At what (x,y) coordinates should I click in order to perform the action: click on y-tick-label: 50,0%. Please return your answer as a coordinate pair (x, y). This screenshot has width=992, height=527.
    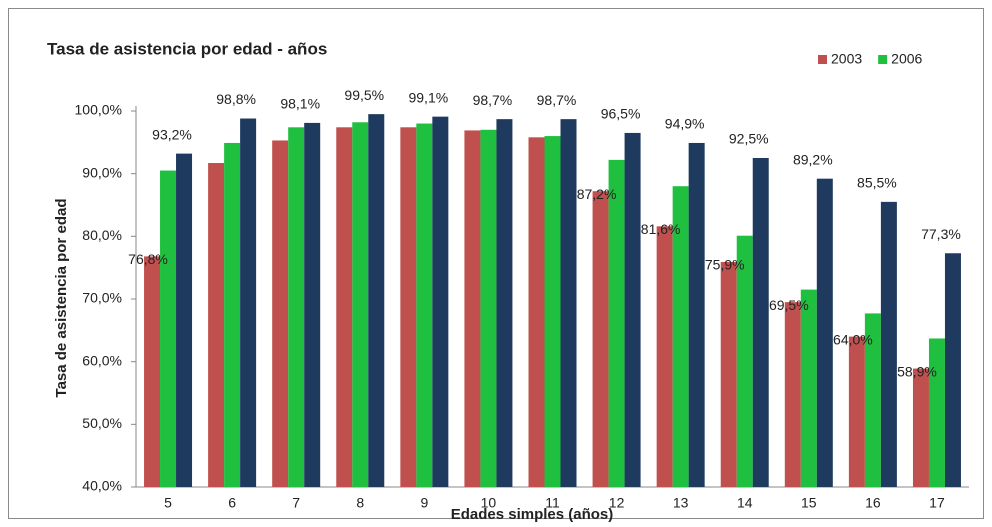
    Looking at the image, I should click on (102, 423).